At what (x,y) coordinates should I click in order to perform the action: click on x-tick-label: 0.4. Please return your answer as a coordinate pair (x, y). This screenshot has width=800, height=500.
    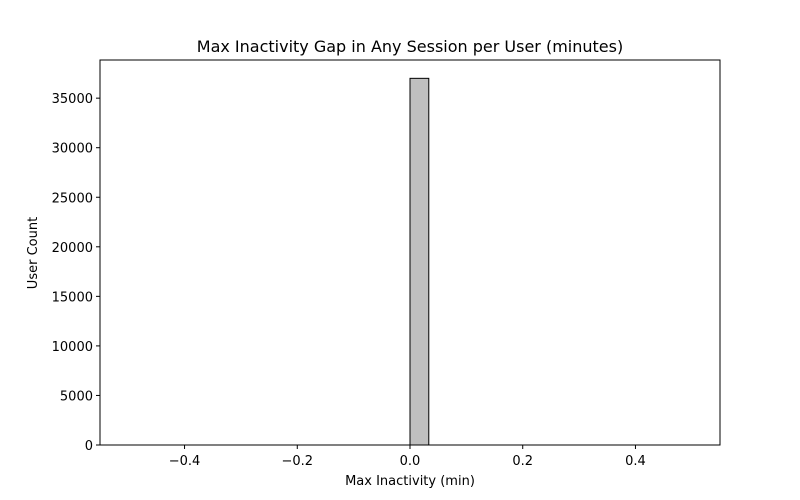
    Looking at the image, I should click on (635, 461).